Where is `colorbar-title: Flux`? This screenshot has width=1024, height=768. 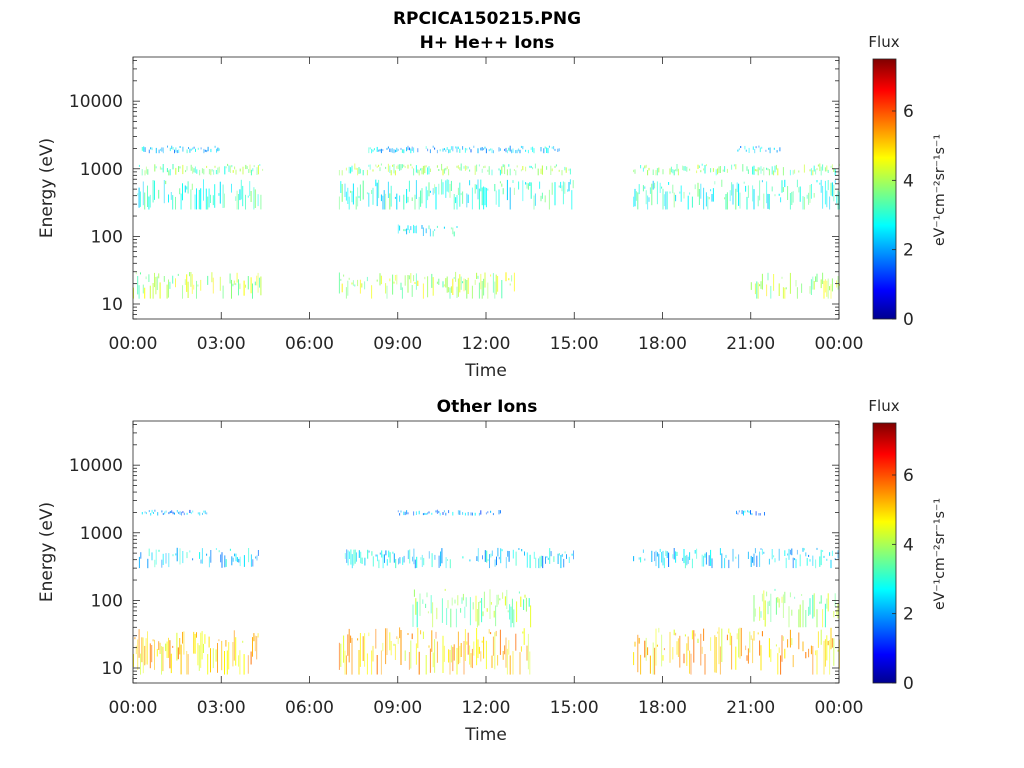 colorbar-title: Flux is located at coordinates (883, 406).